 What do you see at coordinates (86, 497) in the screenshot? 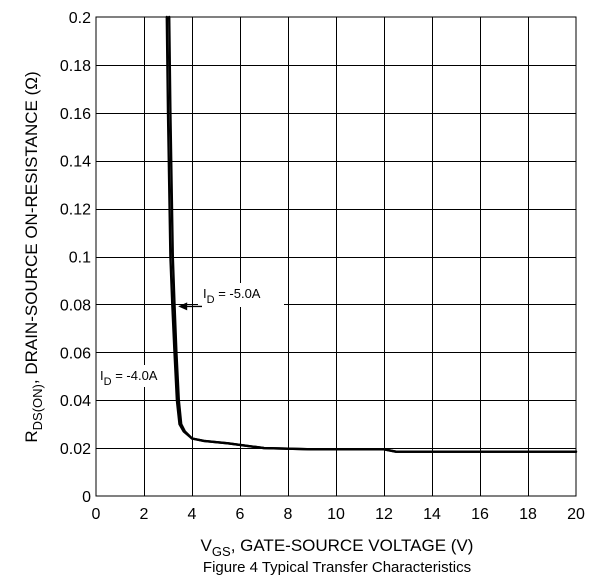
I see `y-tick-label: 0` at bounding box center [86, 497].